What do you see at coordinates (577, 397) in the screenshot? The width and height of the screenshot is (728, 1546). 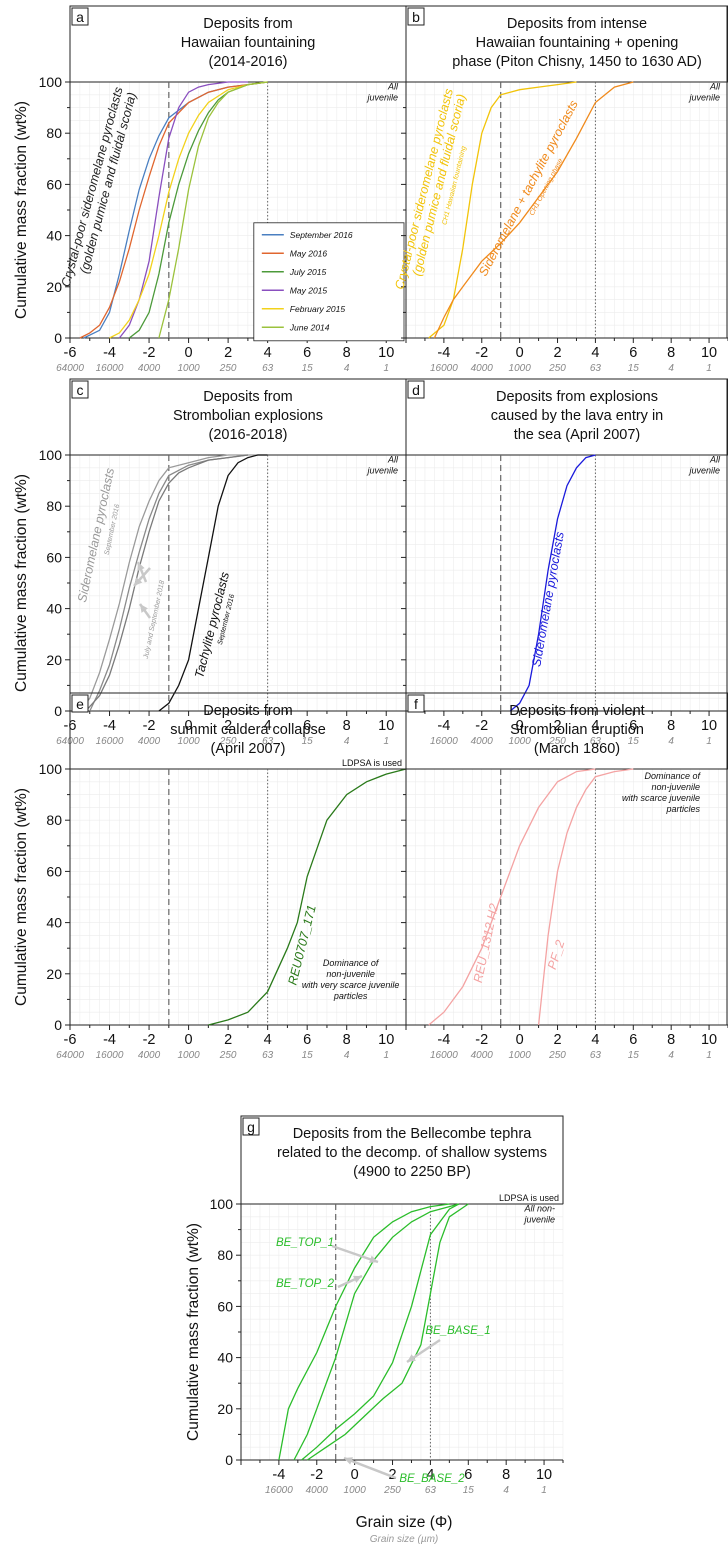 I see `panel-title-line: Deposits from explosions` at bounding box center [577, 397].